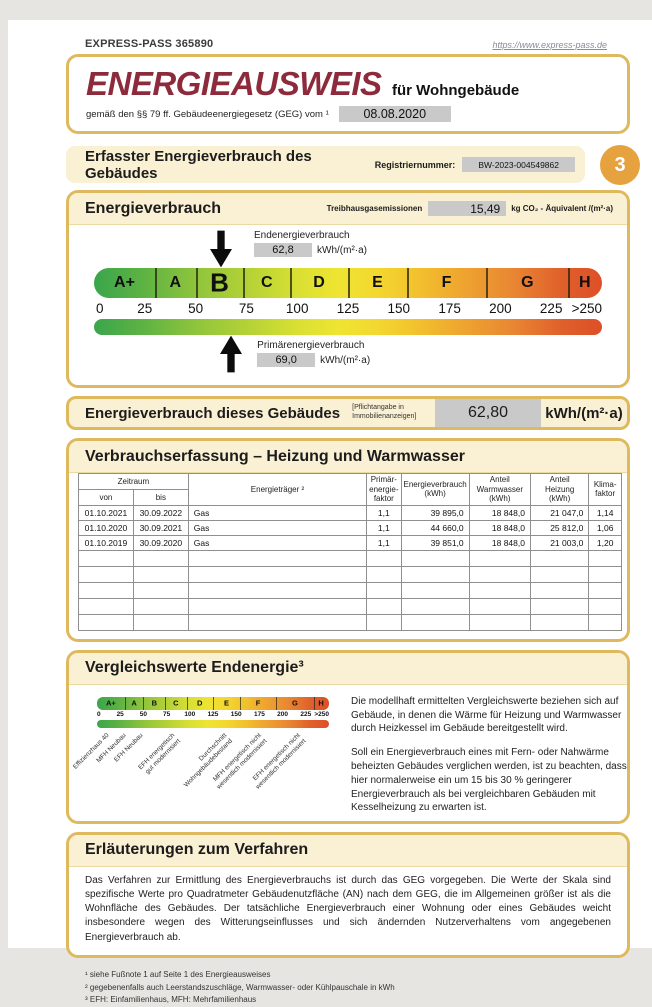 The width and height of the screenshot is (652, 1007). What do you see at coordinates (348, 308) in the screenshot?
I see `scale-tick: 125` at bounding box center [348, 308].